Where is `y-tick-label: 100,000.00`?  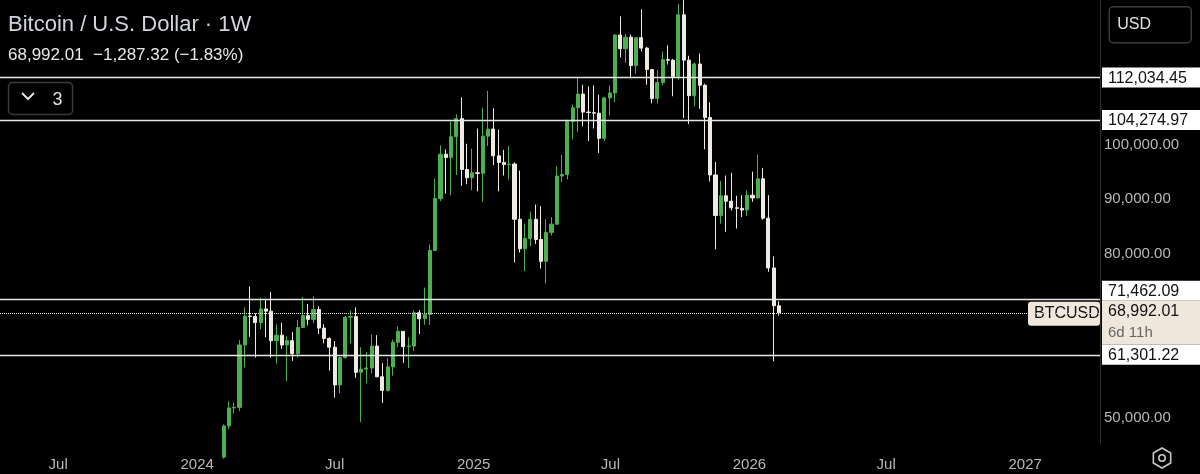
y-tick-label: 100,000.00 is located at coordinates (1142, 143).